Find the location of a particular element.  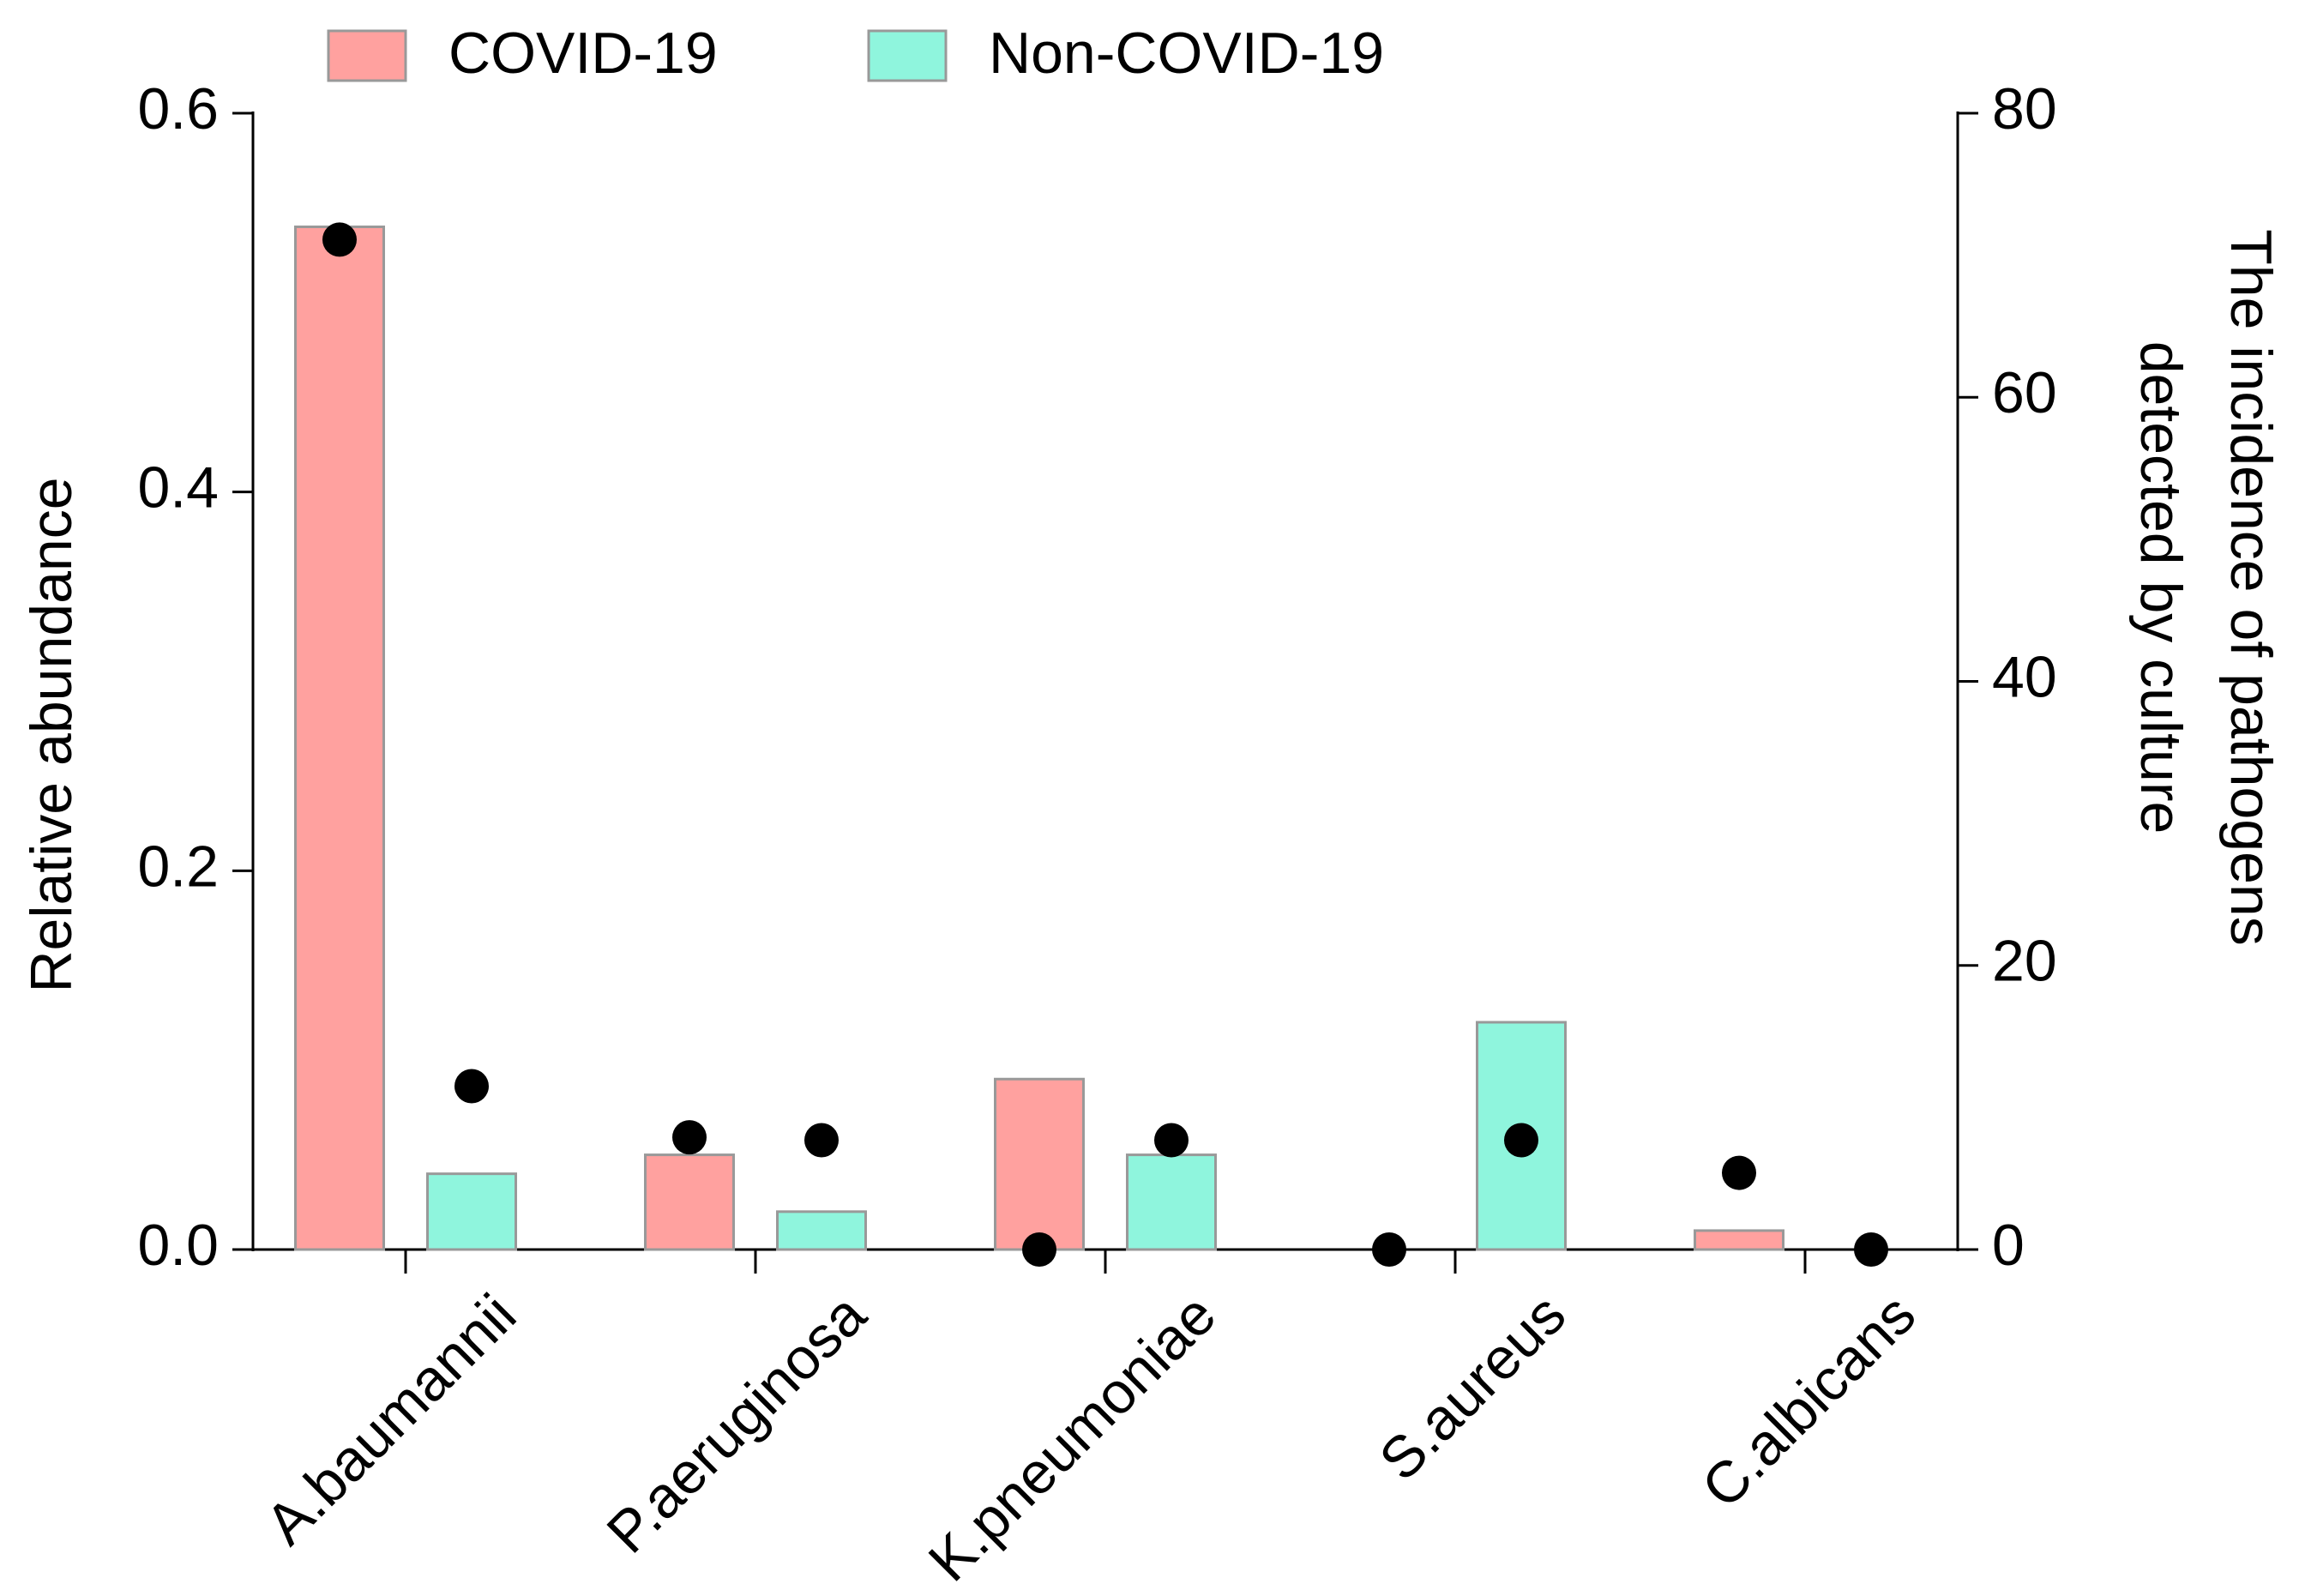

y2-tick-label: 40 is located at coordinates (2024, 676).